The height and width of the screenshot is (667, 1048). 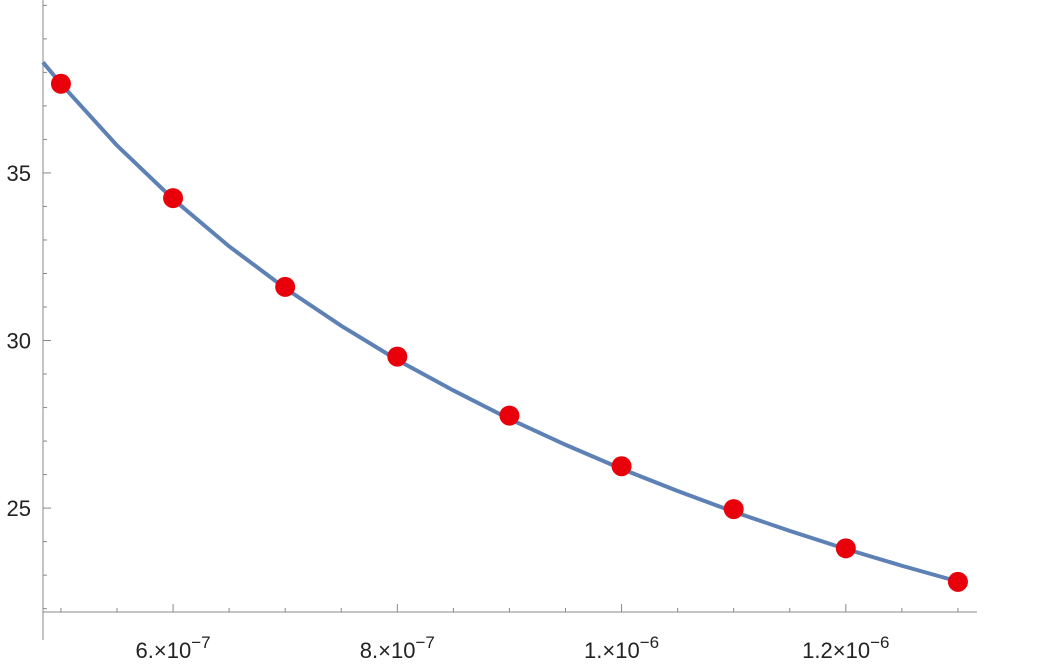 I want to click on x-tick-label: 8.×10−7, so click(x=397, y=648).